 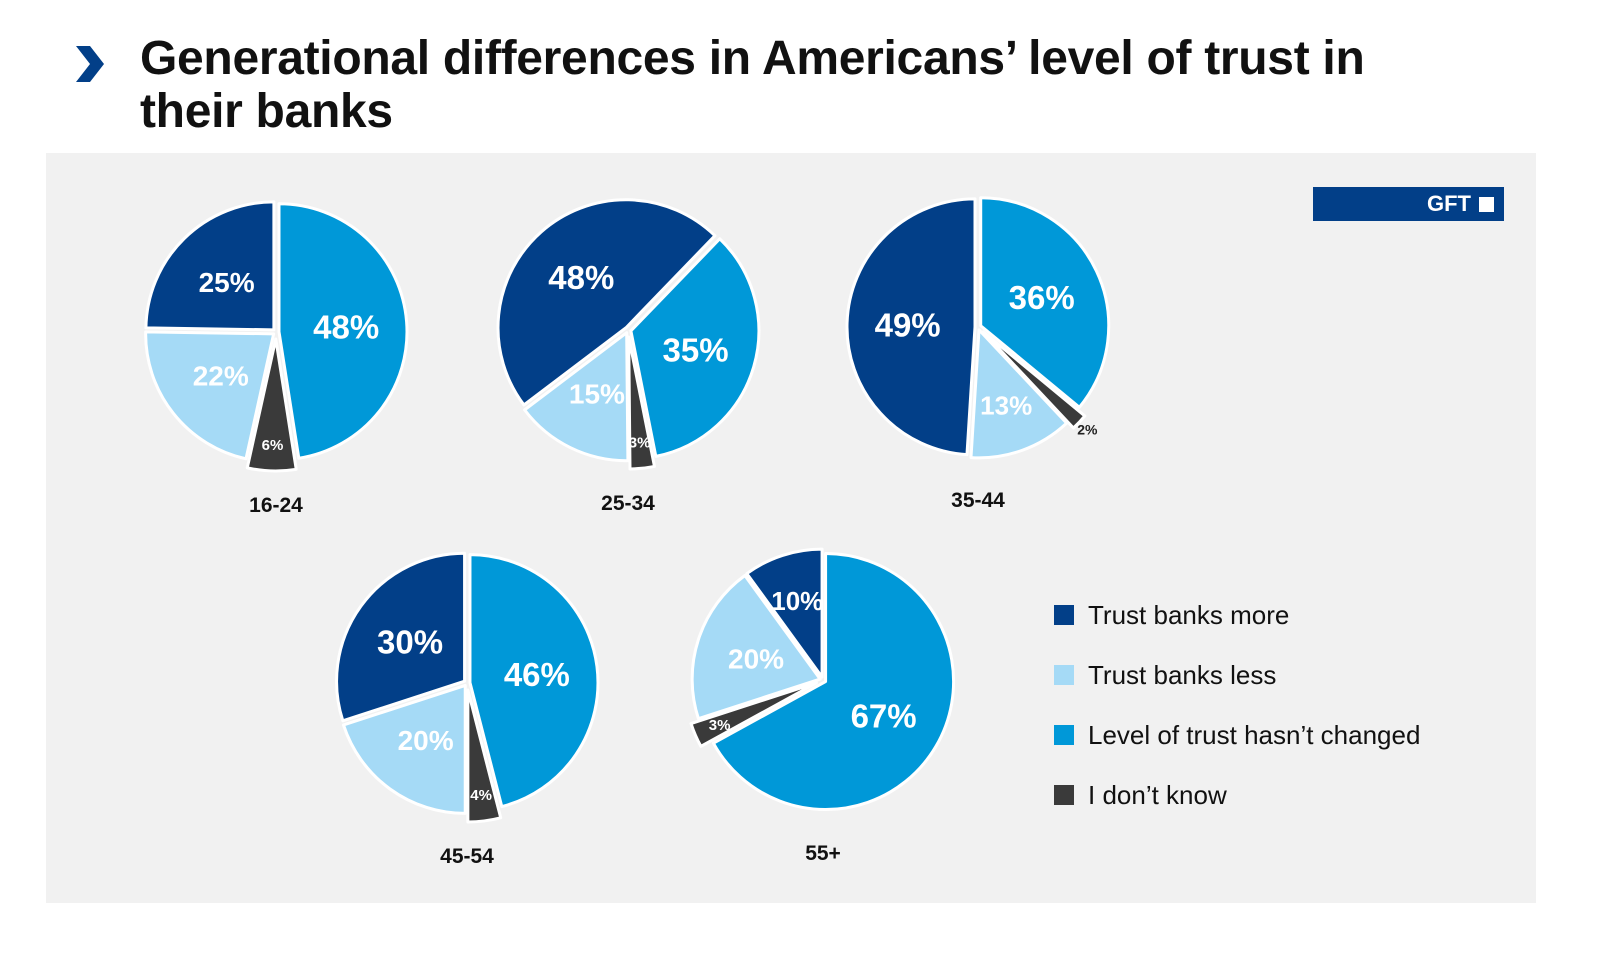 I want to click on data-label: 46%, so click(x=537, y=674).